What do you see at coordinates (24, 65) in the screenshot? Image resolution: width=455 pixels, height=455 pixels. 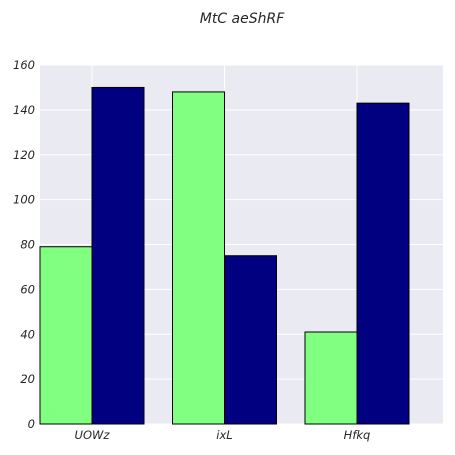 I see `y-tick-label: 160` at bounding box center [24, 65].